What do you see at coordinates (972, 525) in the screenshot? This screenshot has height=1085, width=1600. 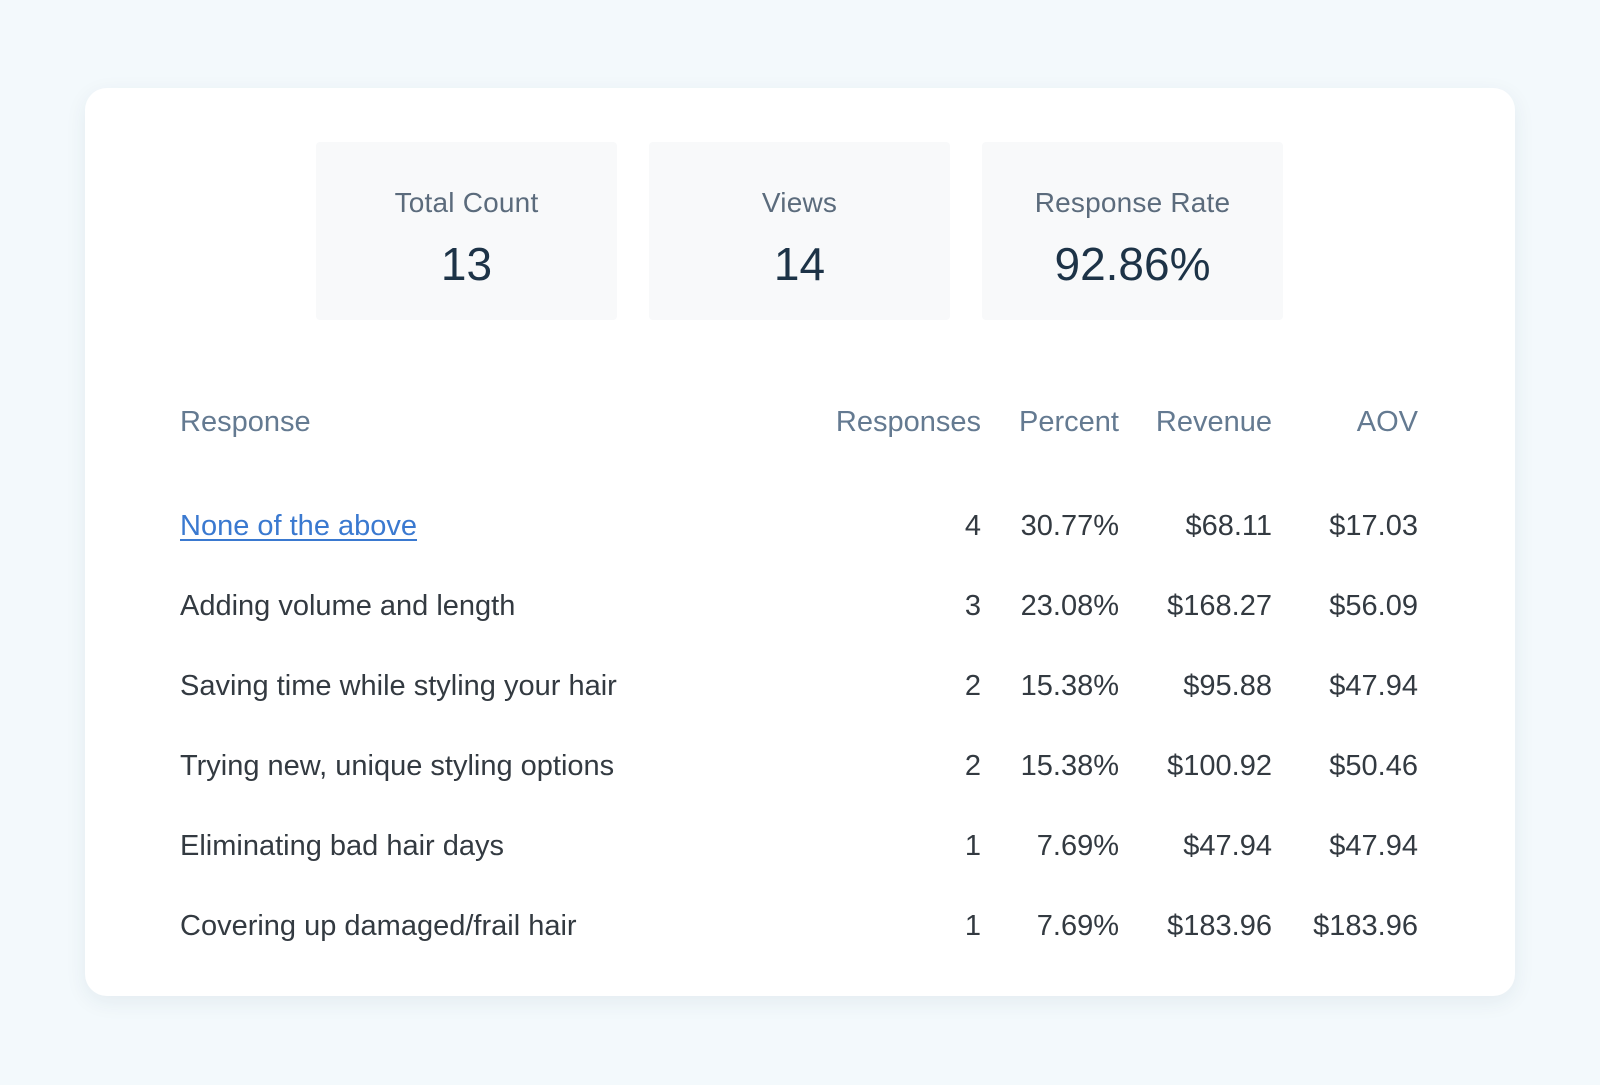 I see `cell-count: 4` at bounding box center [972, 525].